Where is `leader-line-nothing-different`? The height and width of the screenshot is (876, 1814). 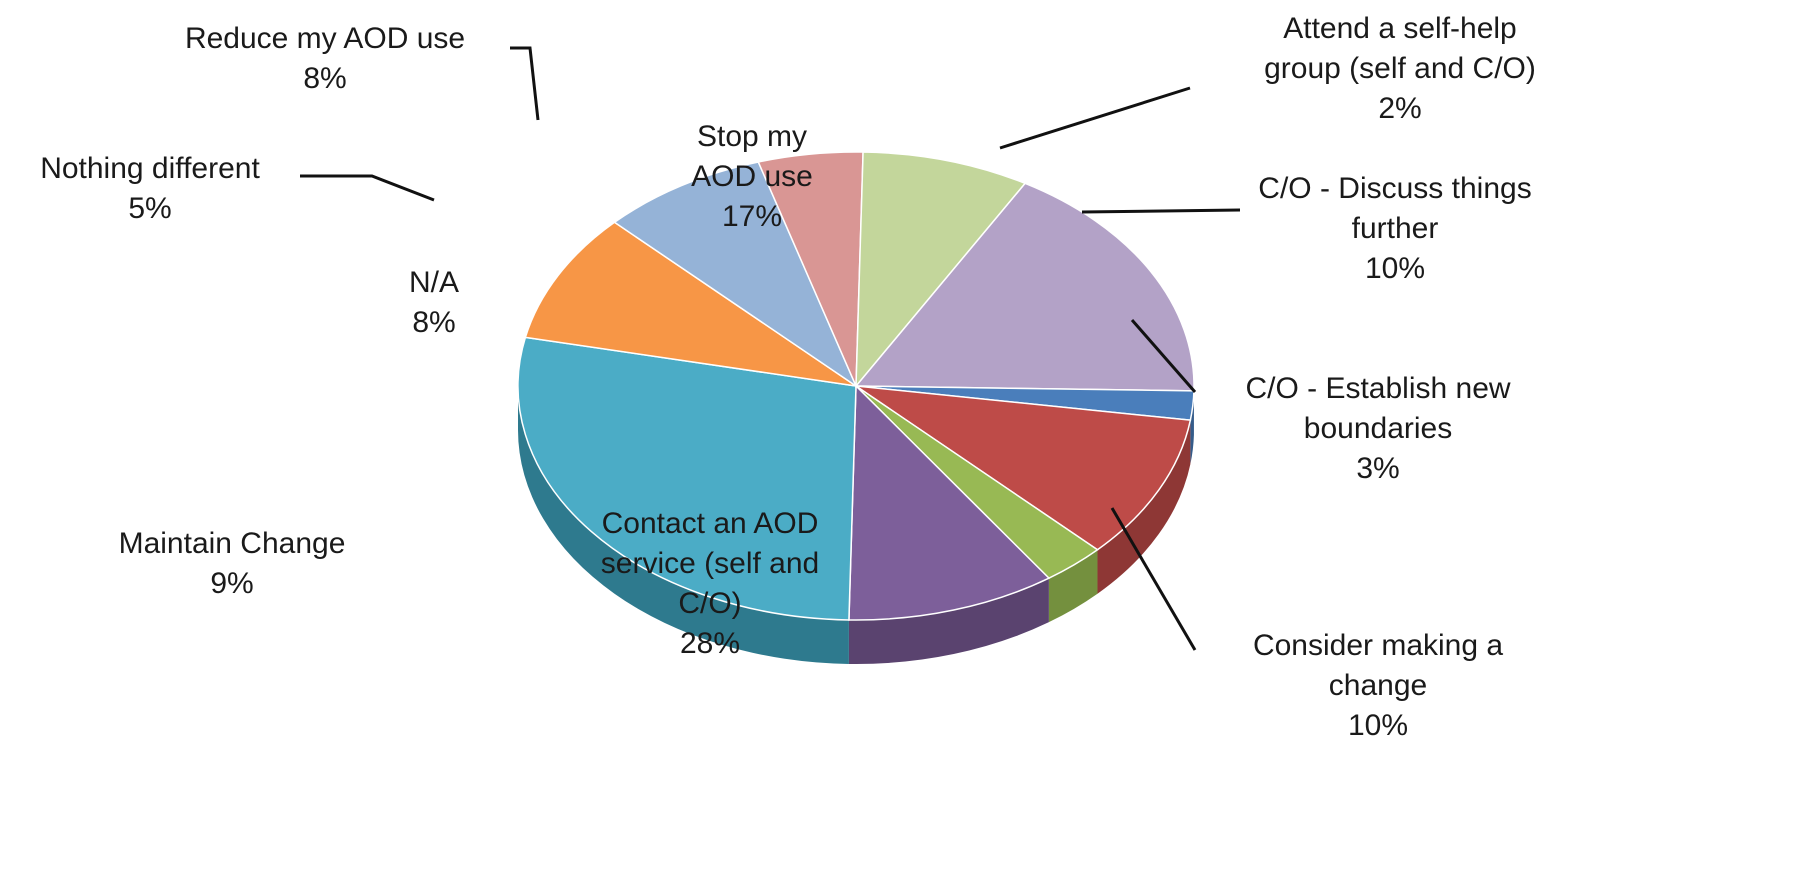
leader-line-nothing-different is located at coordinates (367, 188).